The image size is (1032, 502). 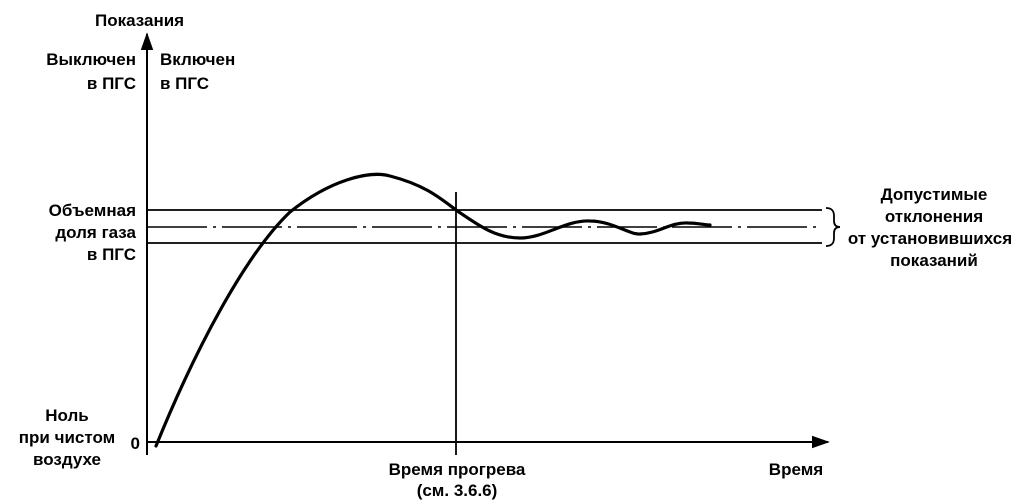 What do you see at coordinates (111, 254) in the screenshot?
I see `gas-fraction-label-line3: в ПГС` at bounding box center [111, 254].